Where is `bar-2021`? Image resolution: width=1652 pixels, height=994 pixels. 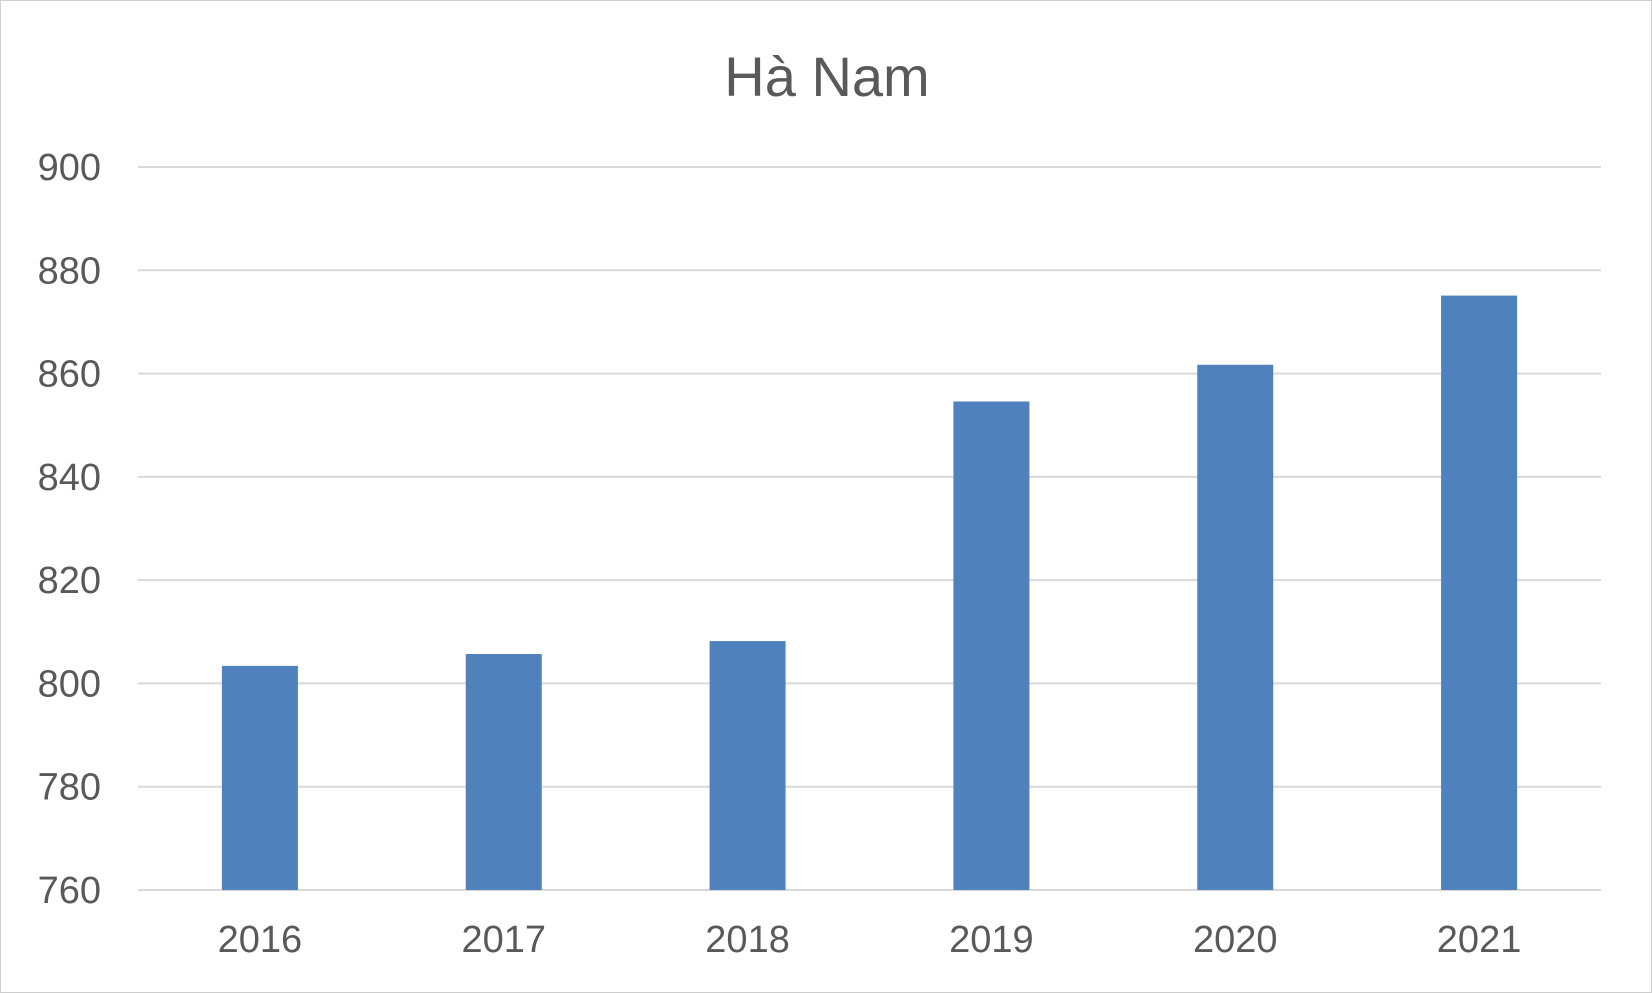
bar-2021 is located at coordinates (1479, 593).